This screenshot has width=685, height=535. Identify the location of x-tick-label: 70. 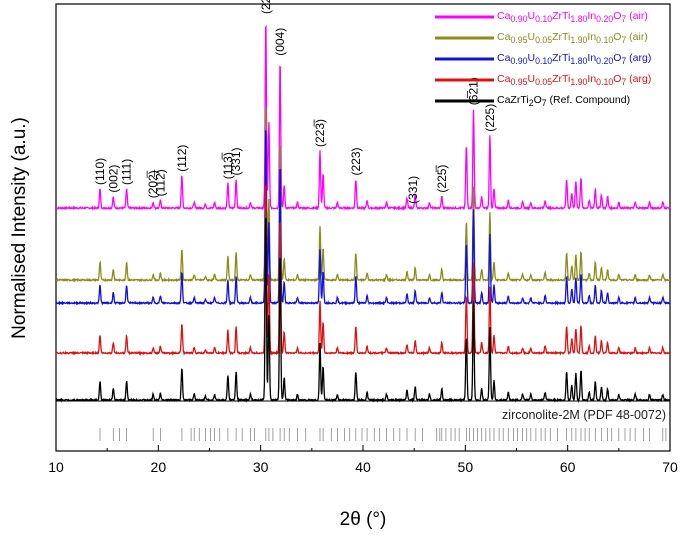
(670, 467).